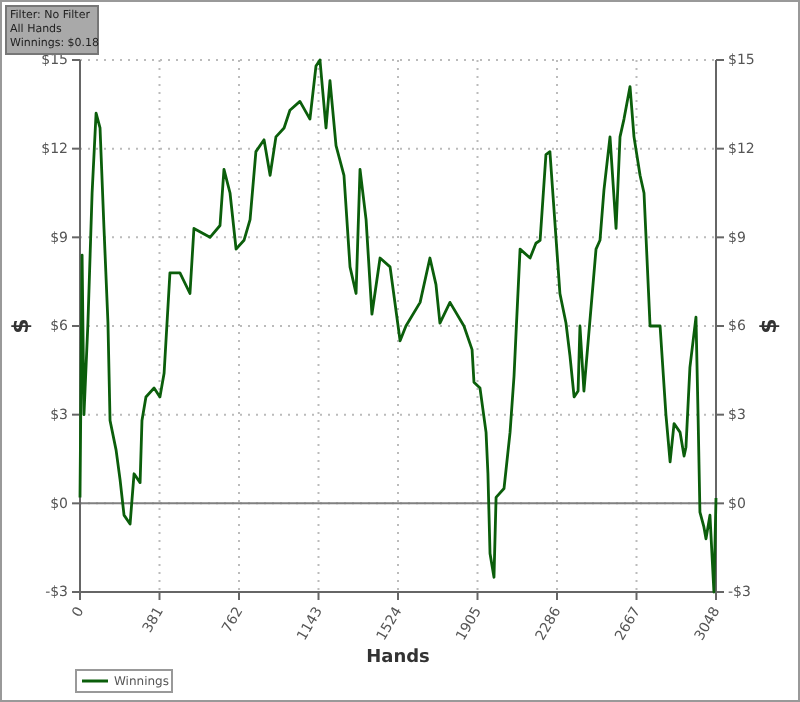  What do you see at coordinates (769, 326) in the screenshot?
I see `y2-axis-title: $` at bounding box center [769, 326].